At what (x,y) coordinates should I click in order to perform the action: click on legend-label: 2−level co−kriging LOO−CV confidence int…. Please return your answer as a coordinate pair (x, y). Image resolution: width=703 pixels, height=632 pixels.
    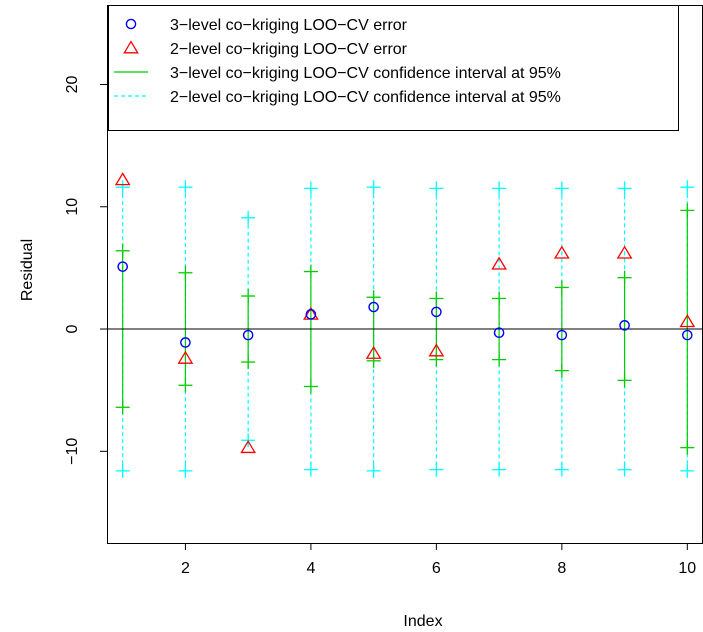
    Looking at the image, I should click on (365, 97).